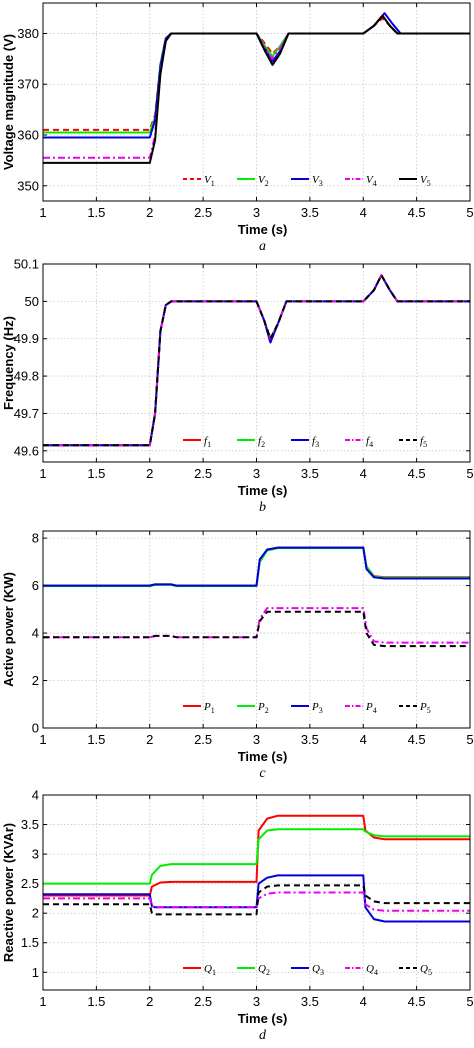  I want to click on series-line-Q1, so click(256, 855).